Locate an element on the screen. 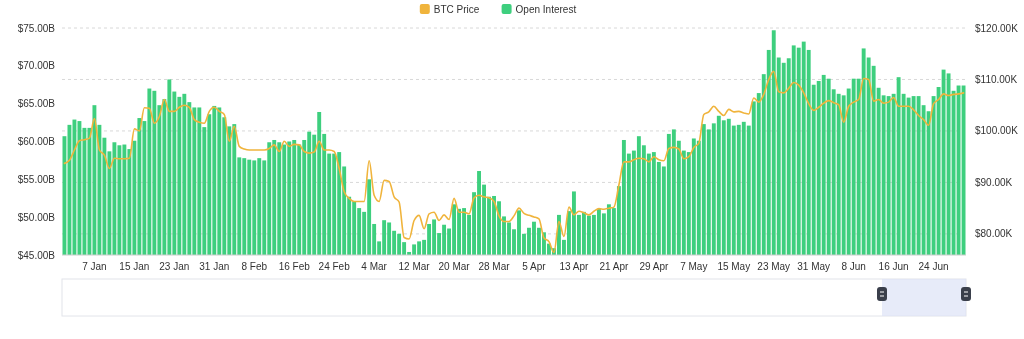 The image size is (1024, 339). x-tick-label: 16 Feb is located at coordinates (294, 266).